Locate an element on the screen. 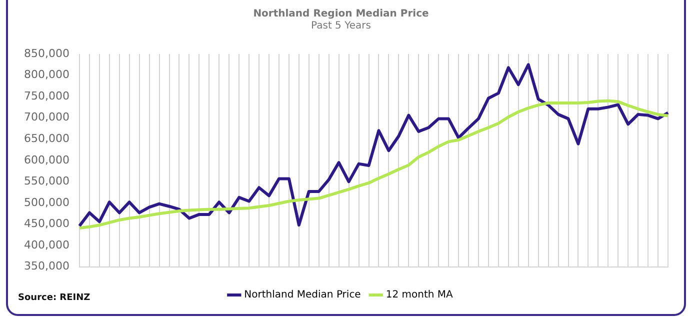 This screenshot has height=320, width=696. y-tick-label: 800,000 is located at coordinates (47, 75).